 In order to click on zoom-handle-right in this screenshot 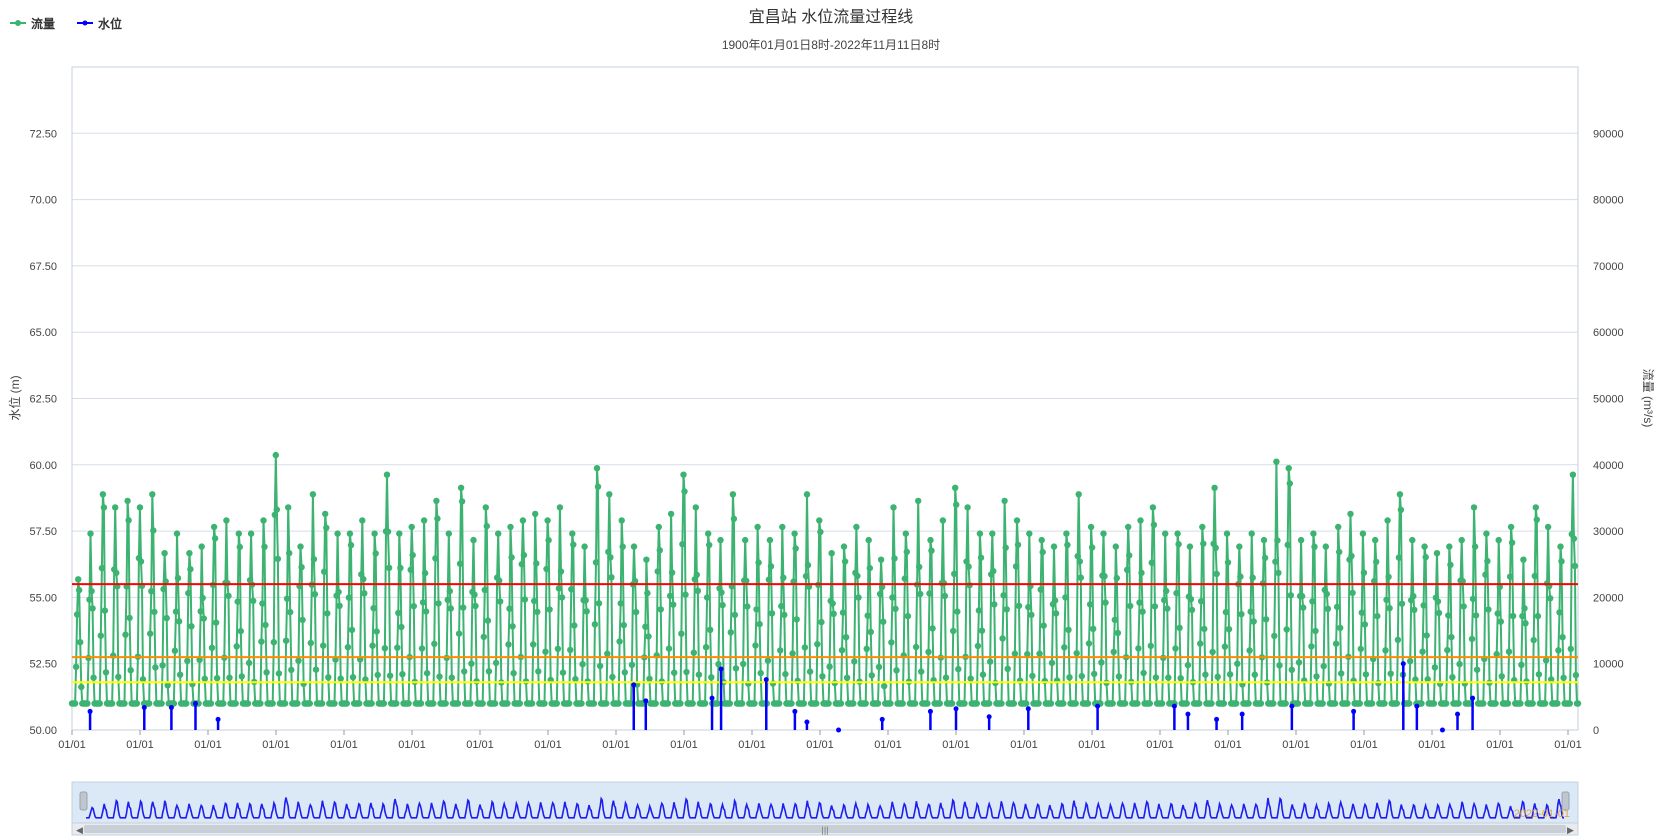, I will do `click(1565, 801)`.